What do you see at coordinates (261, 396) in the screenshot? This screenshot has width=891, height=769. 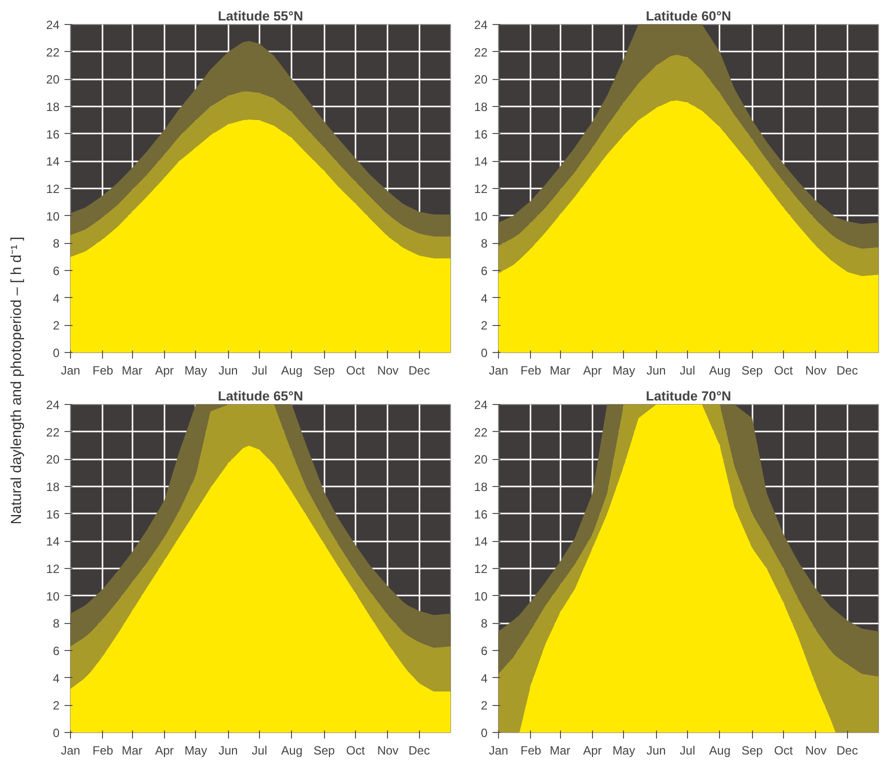 I see `chart-title: Latitude 65°N` at bounding box center [261, 396].